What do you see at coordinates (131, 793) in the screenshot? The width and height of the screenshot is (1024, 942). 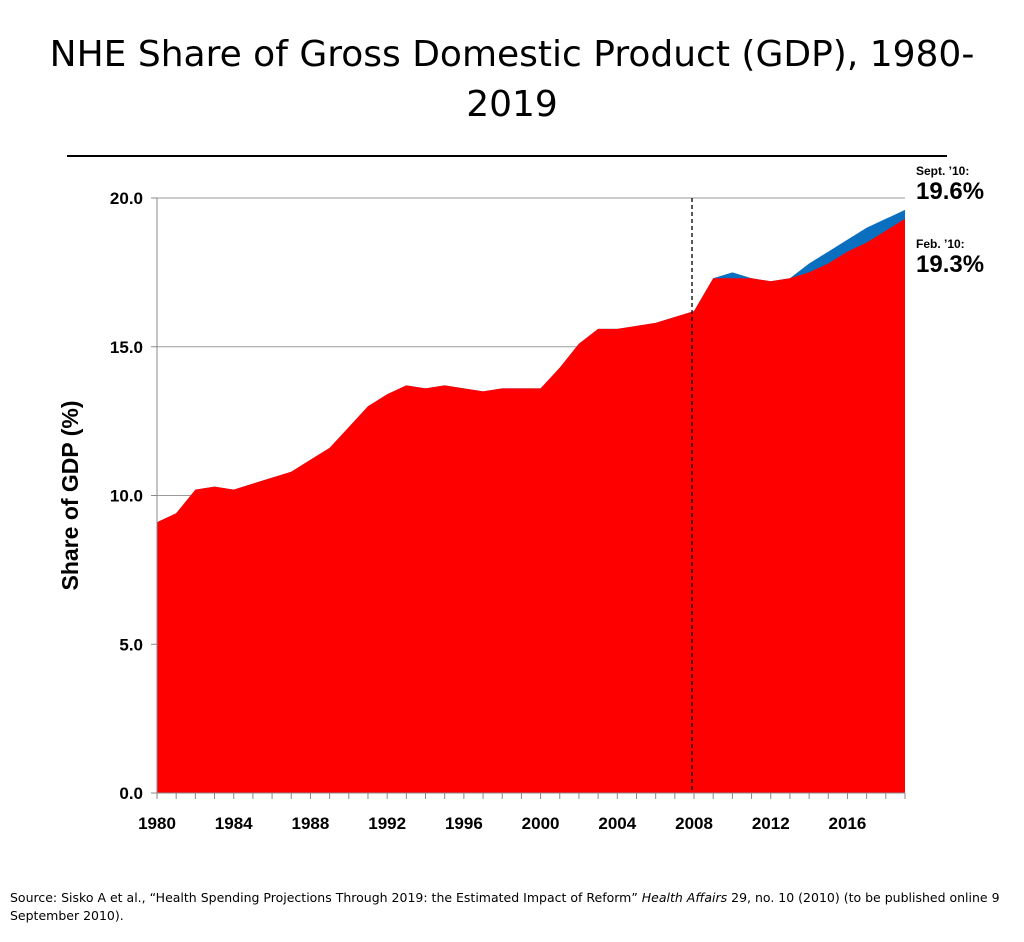 I see `y-tick-label: 0.0` at bounding box center [131, 793].